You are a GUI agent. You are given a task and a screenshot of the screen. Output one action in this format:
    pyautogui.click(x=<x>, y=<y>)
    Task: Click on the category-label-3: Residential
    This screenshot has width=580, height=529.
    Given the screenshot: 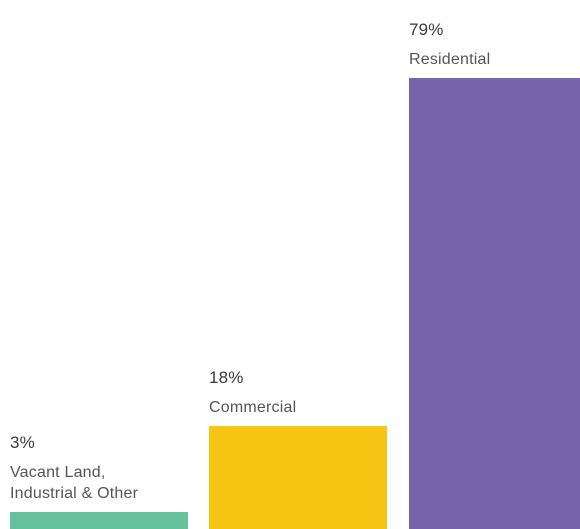 What is the action you would take?
    pyautogui.click(x=450, y=59)
    